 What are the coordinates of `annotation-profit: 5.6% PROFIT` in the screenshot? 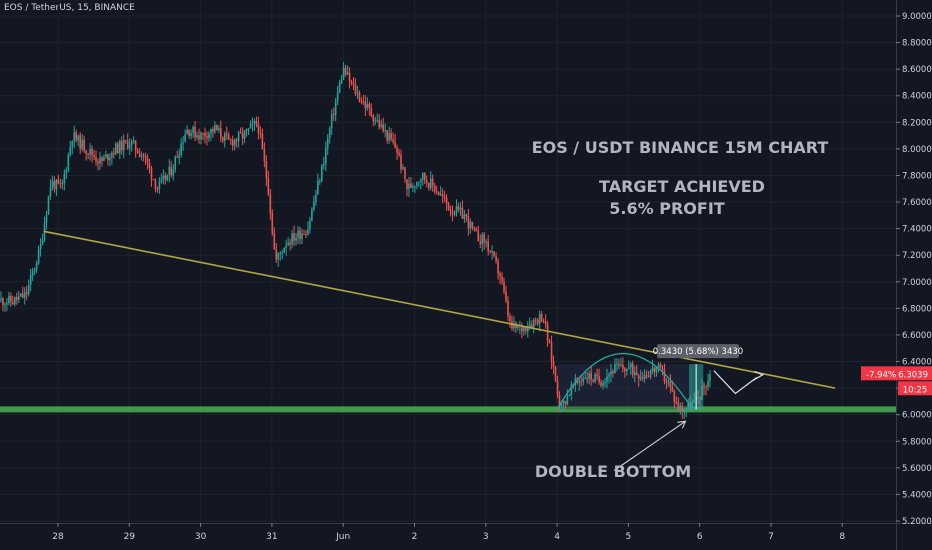 It's located at (666, 208).